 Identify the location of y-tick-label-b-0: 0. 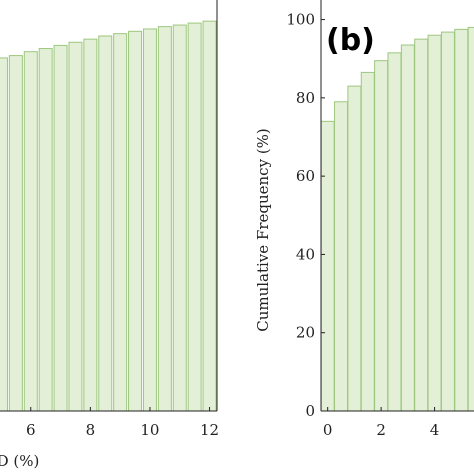
(310, 411).